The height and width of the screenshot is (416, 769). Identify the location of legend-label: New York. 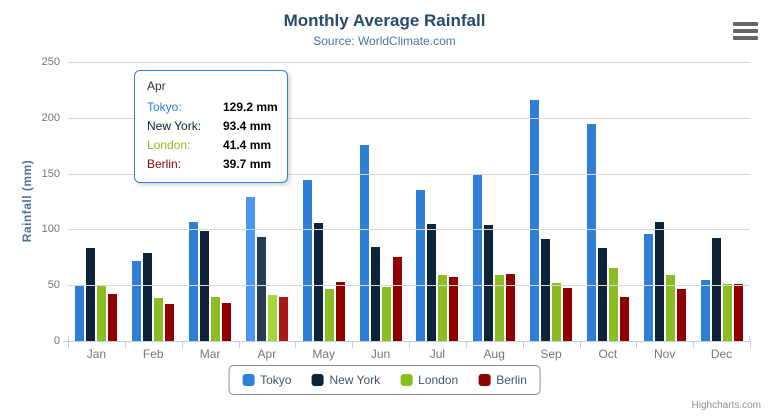
(355, 380).